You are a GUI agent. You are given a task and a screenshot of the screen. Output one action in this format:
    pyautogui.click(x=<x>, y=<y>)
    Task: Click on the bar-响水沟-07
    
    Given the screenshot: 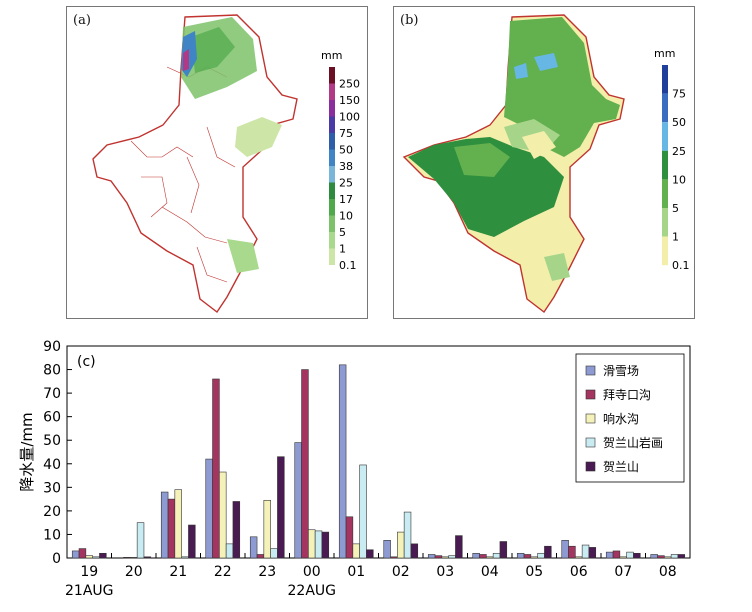 What is the action you would take?
    pyautogui.click(x=623, y=557)
    